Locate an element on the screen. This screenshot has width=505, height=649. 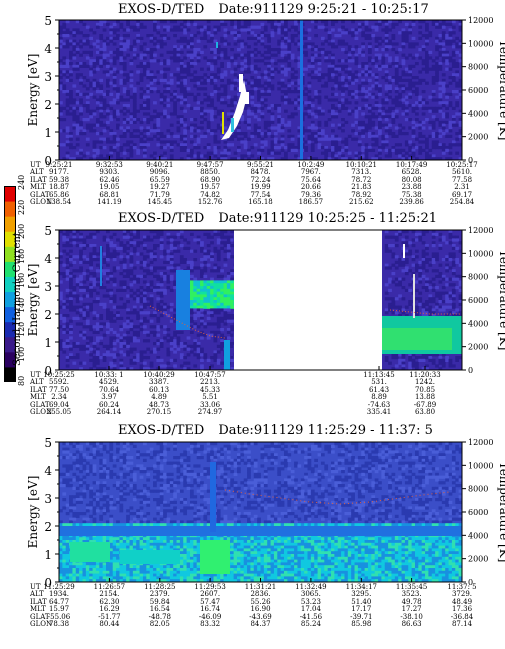
y-tick-label: 0 is located at coordinates (48, 161).